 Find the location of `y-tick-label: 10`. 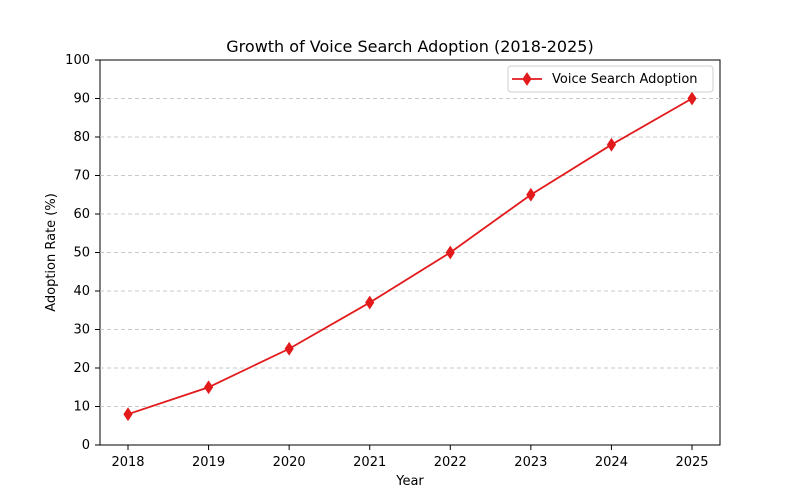

y-tick-label: 10 is located at coordinates (81, 407).